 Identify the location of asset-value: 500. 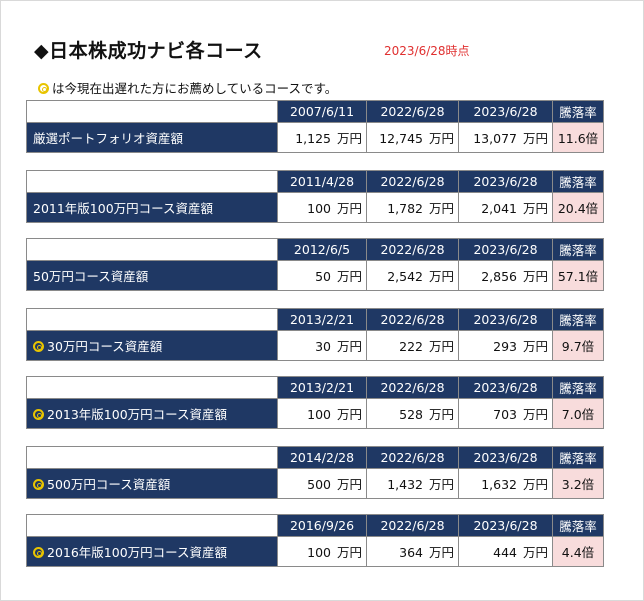
(319, 484).